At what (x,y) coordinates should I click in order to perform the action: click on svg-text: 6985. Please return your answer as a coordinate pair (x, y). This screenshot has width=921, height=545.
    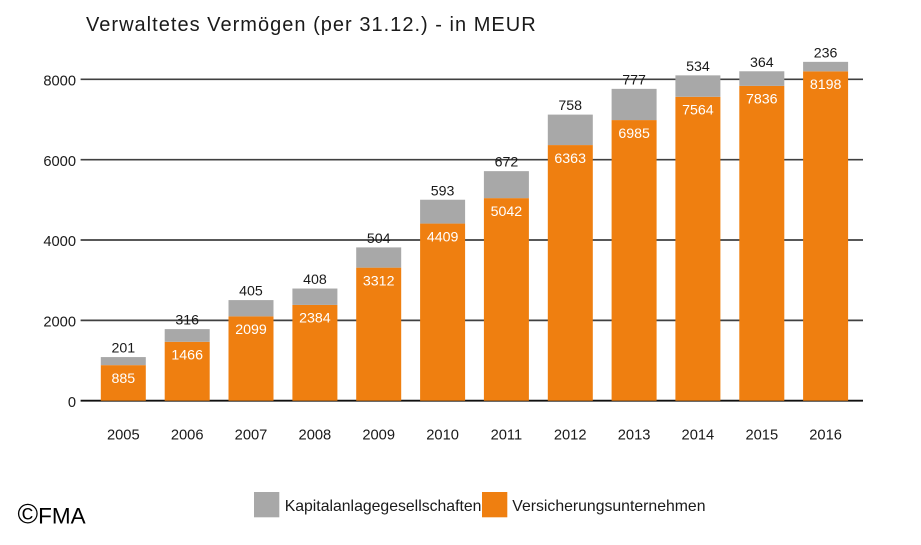
    Looking at the image, I should click on (634, 134).